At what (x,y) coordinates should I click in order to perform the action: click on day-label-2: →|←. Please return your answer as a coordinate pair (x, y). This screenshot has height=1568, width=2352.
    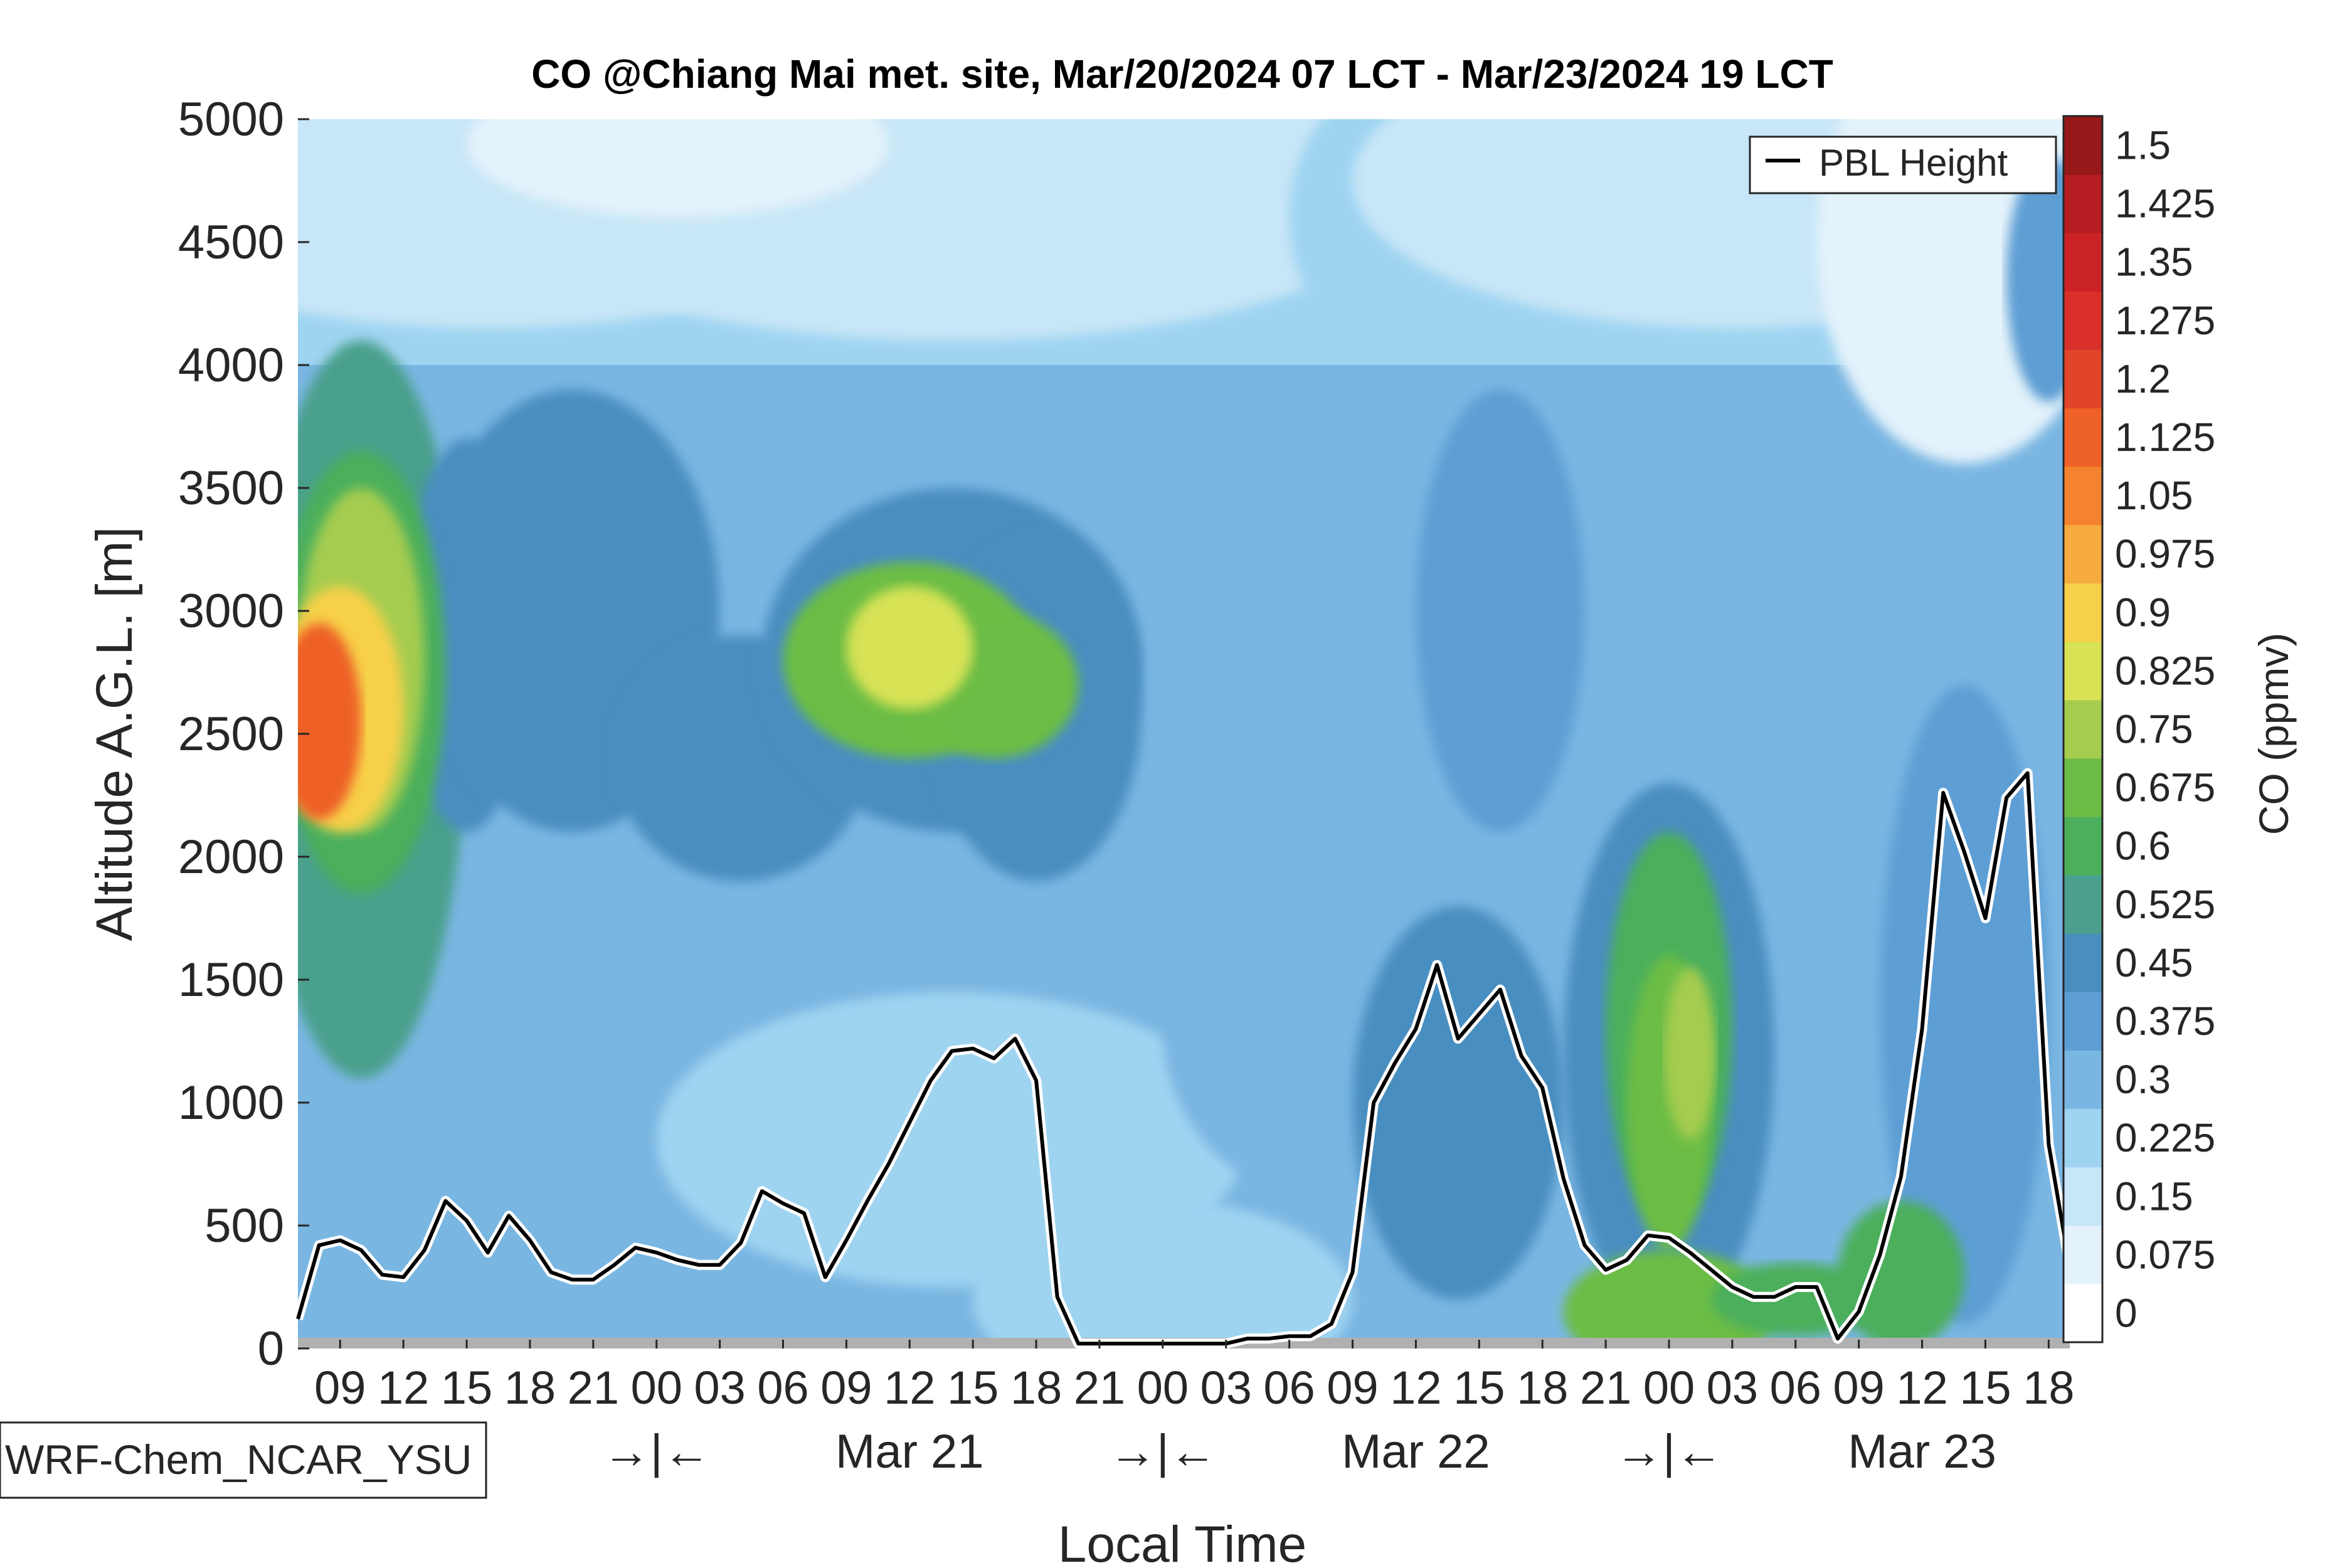
    Looking at the image, I should click on (1163, 1452).